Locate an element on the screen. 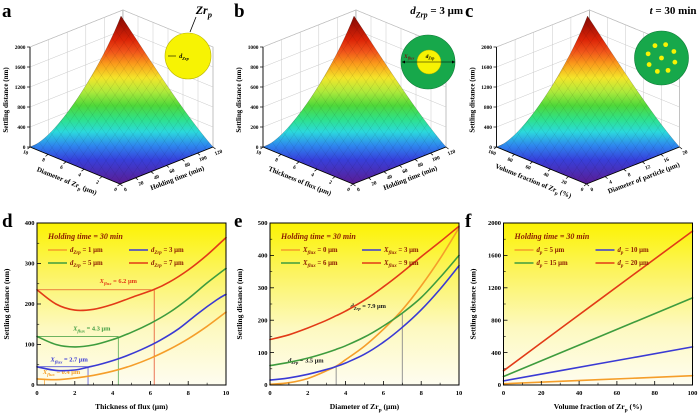 The image size is (700, 419). x-axis: 0 2 4 6 8 10 is located at coordinates (132, 389).